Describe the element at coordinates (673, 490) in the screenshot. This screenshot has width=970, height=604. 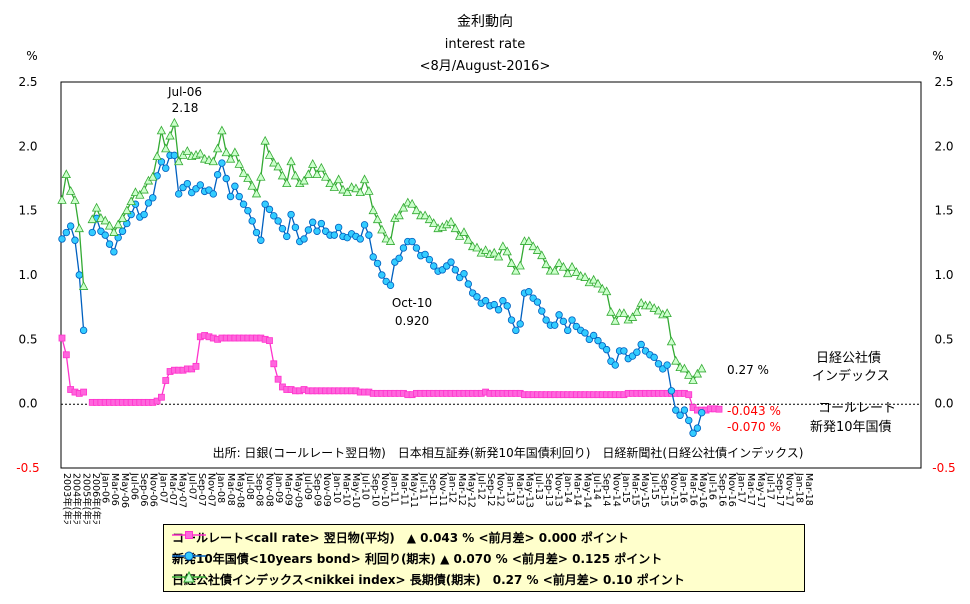
I see `x-tick-label: Nov-15` at that location.